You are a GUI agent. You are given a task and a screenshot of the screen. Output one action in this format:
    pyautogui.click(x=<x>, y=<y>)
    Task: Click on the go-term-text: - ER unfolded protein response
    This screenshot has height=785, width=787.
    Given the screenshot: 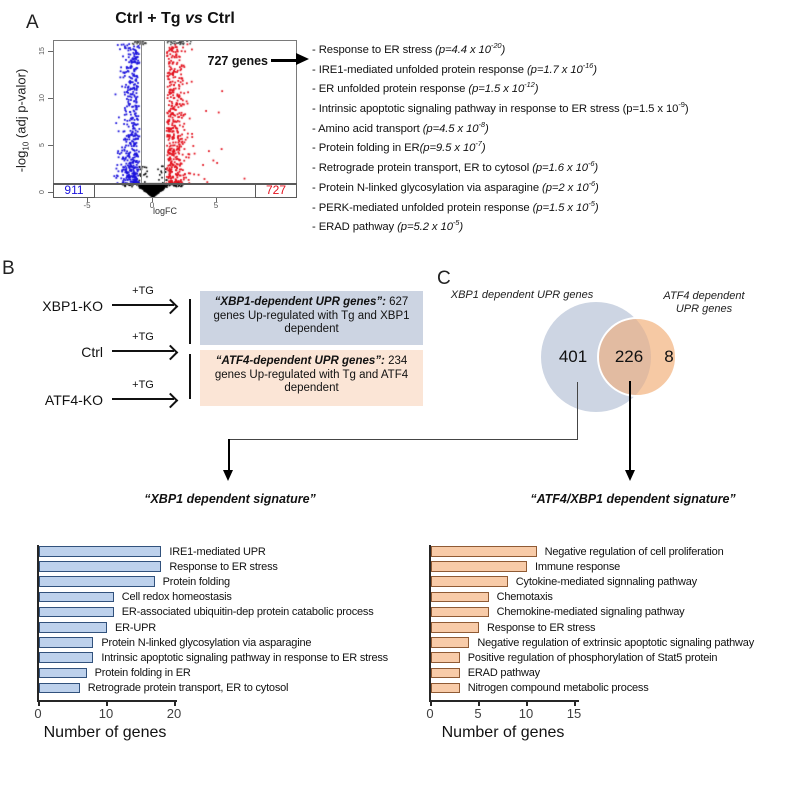 What is the action you would take?
    pyautogui.click(x=389, y=89)
    